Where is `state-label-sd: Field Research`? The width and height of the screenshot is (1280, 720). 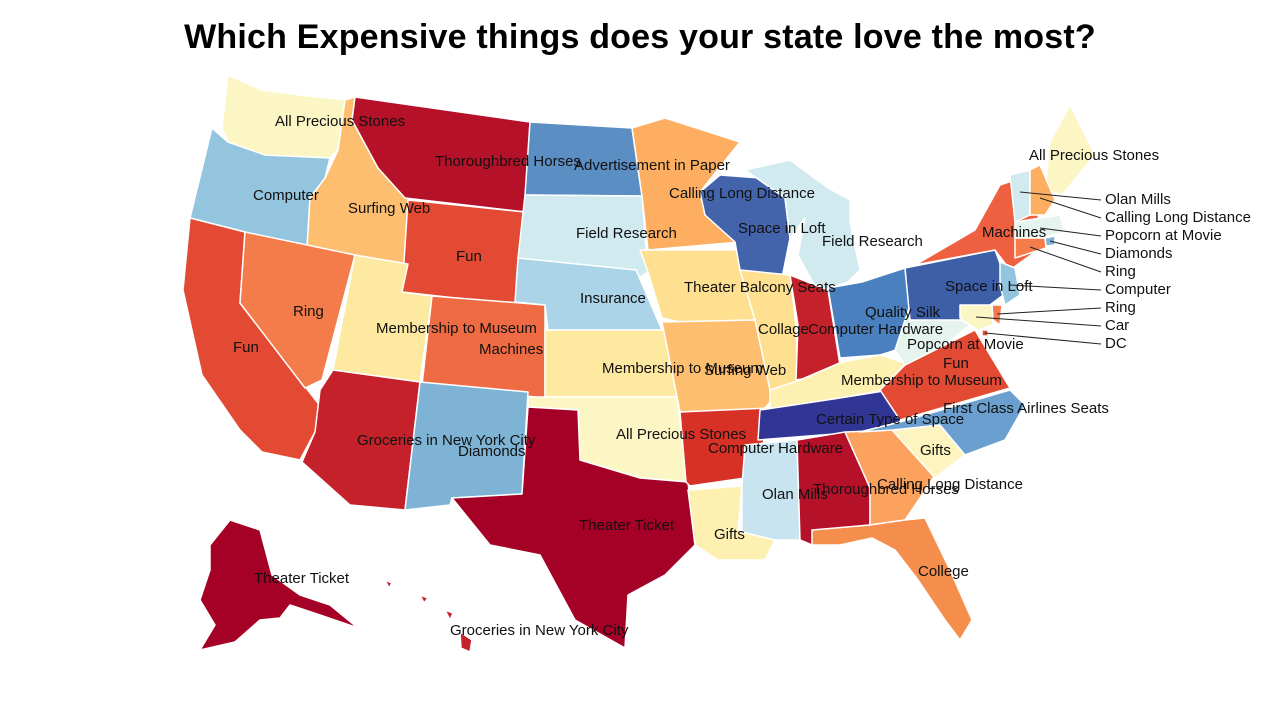
state-label-sd: Field Research is located at coordinates (626, 233).